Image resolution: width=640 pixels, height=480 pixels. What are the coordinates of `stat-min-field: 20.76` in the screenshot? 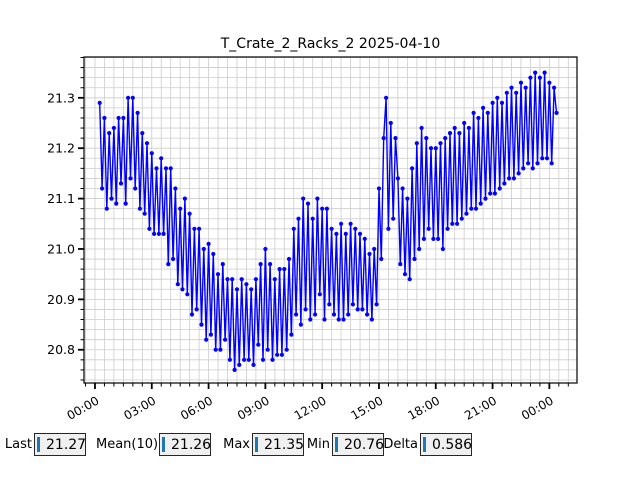 It's located at (358, 444).